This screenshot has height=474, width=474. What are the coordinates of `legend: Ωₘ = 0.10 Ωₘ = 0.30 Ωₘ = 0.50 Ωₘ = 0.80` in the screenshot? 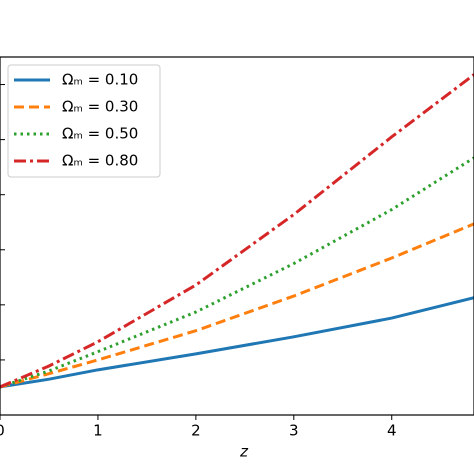 It's located at (84, 121).